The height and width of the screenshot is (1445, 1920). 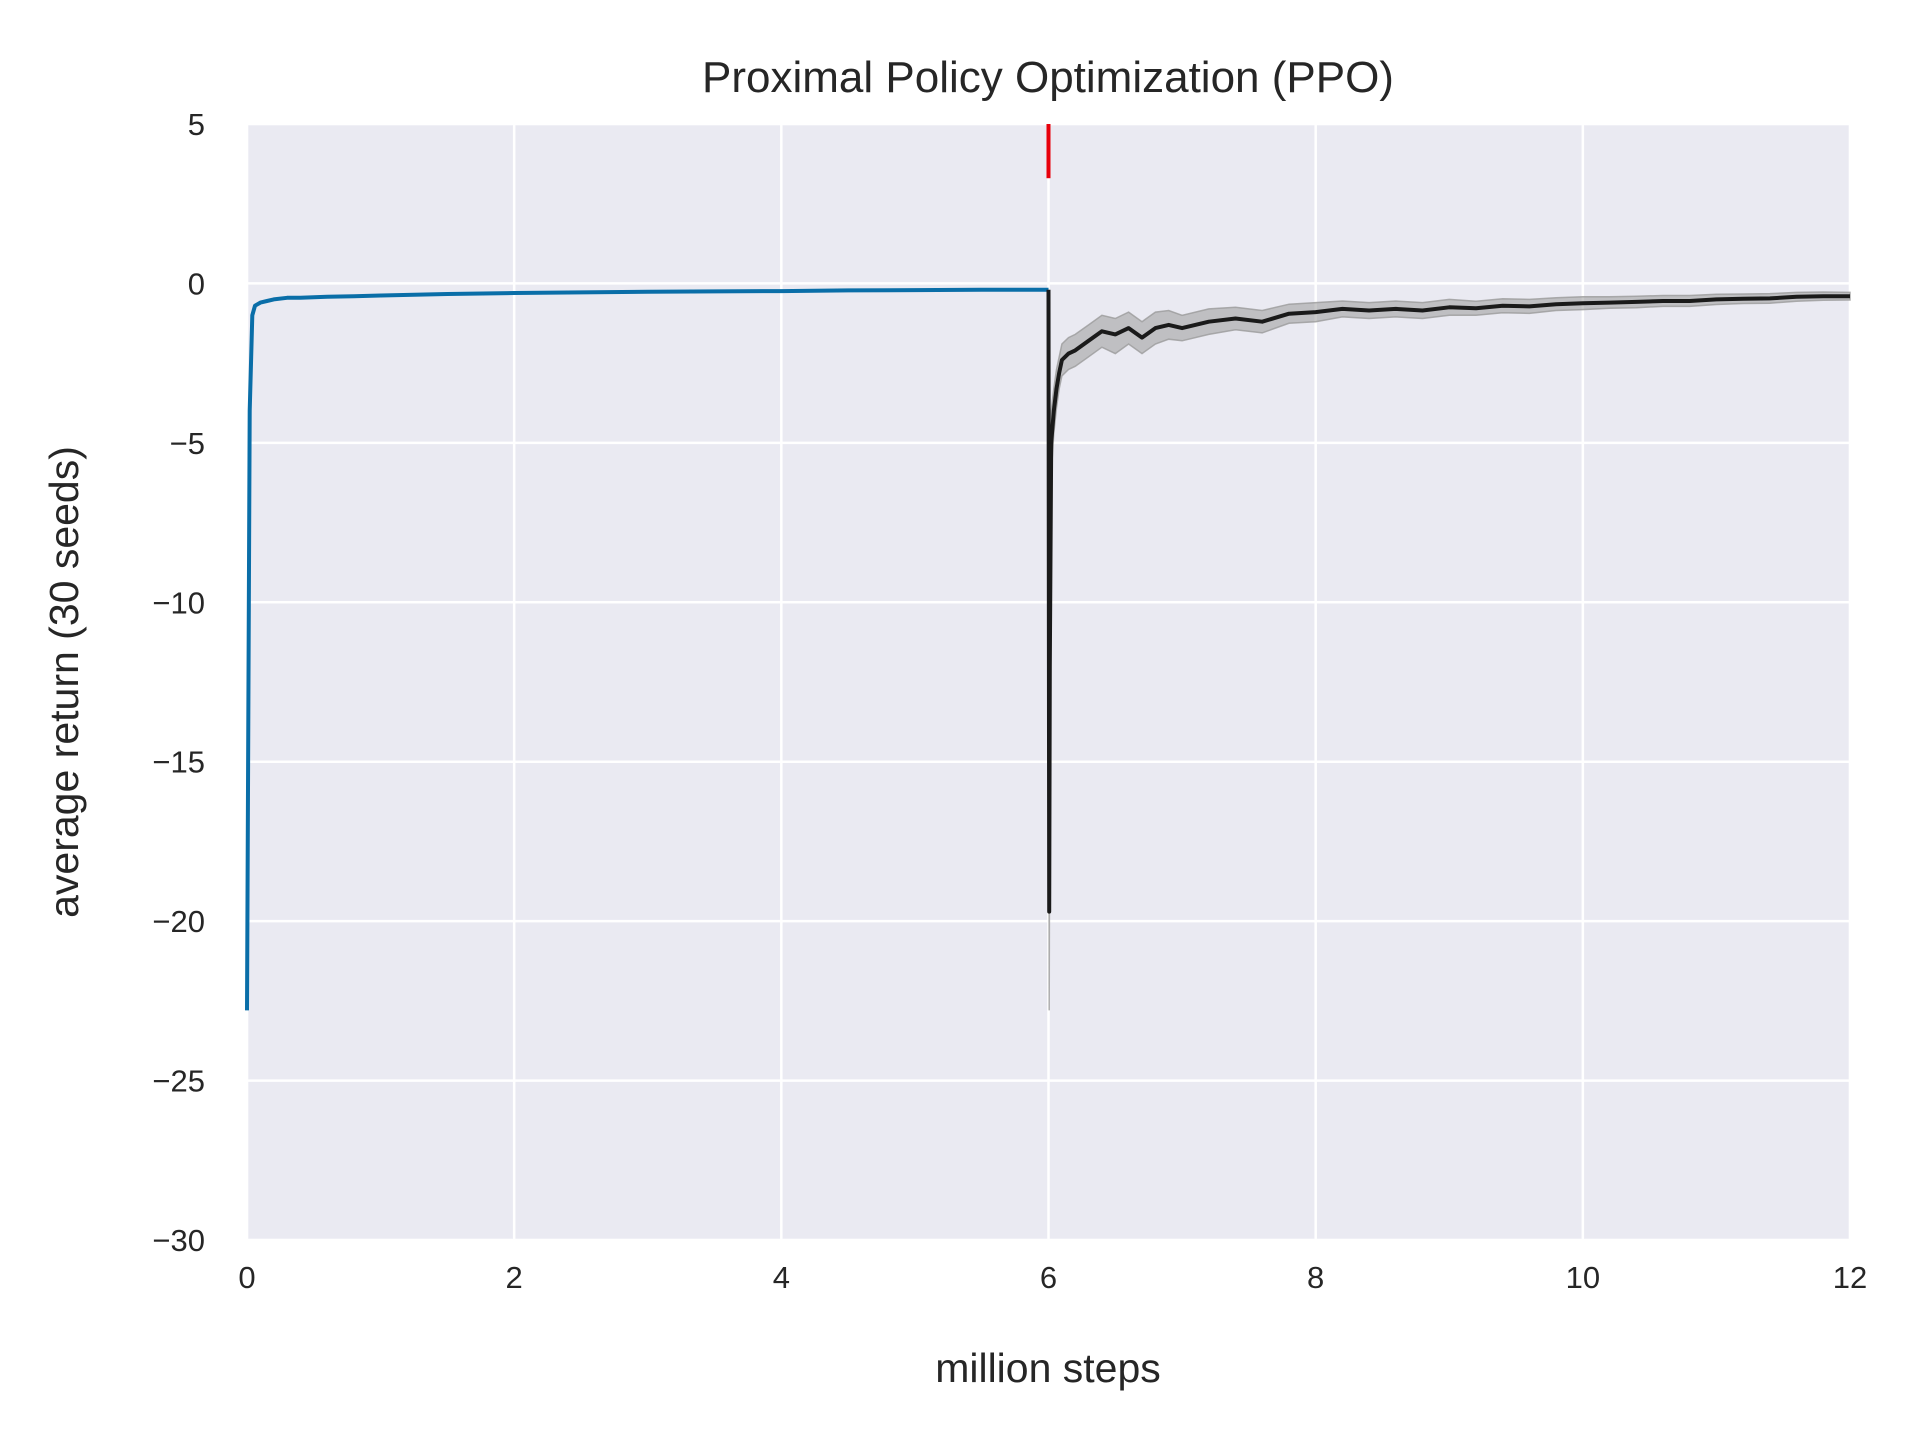 What do you see at coordinates (781, 1277) in the screenshot?
I see `x-tick-label: 4` at bounding box center [781, 1277].